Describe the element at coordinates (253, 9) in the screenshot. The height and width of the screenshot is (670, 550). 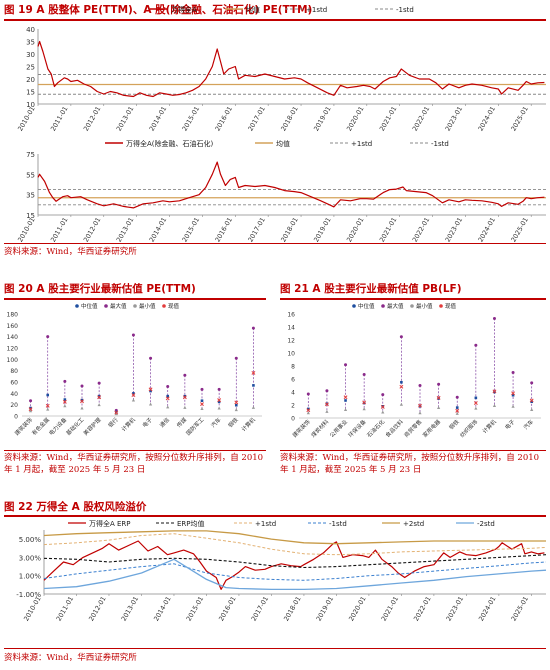
I see `legend-label-1: 均值` at that location.